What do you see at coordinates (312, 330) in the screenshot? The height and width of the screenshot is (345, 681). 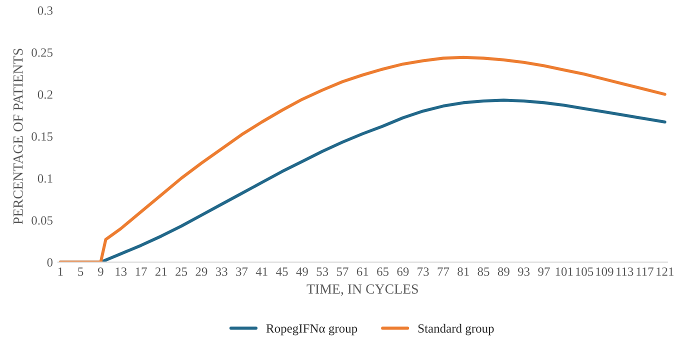 I see `legend-label: RopegIFNα group` at bounding box center [312, 330].